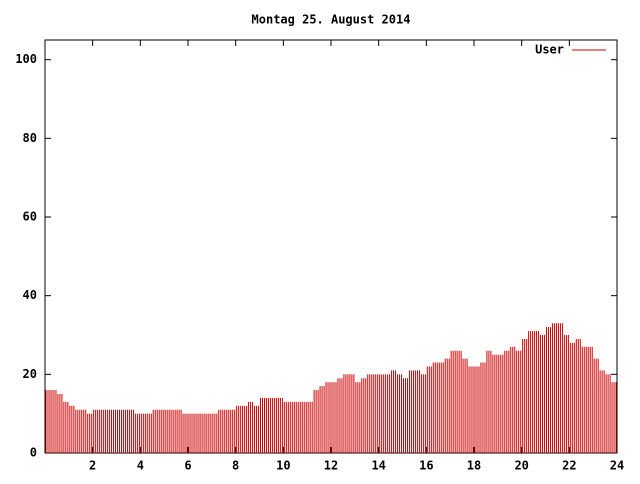  Describe the element at coordinates (331, 20) in the screenshot. I see `chart-title: Montag 25. August 2014` at that location.